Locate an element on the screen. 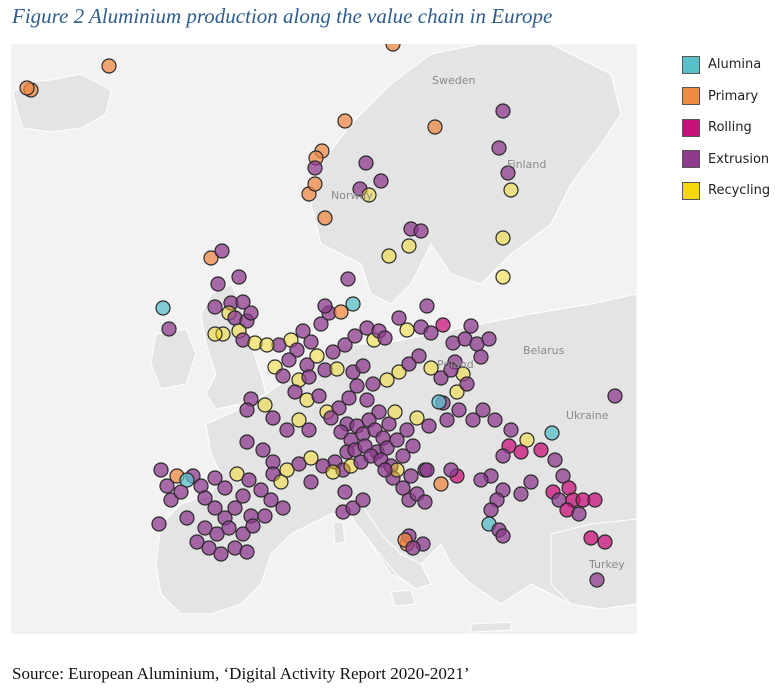 The width and height of the screenshot is (784, 698). legend-swatch-alumina is located at coordinates (691, 64).